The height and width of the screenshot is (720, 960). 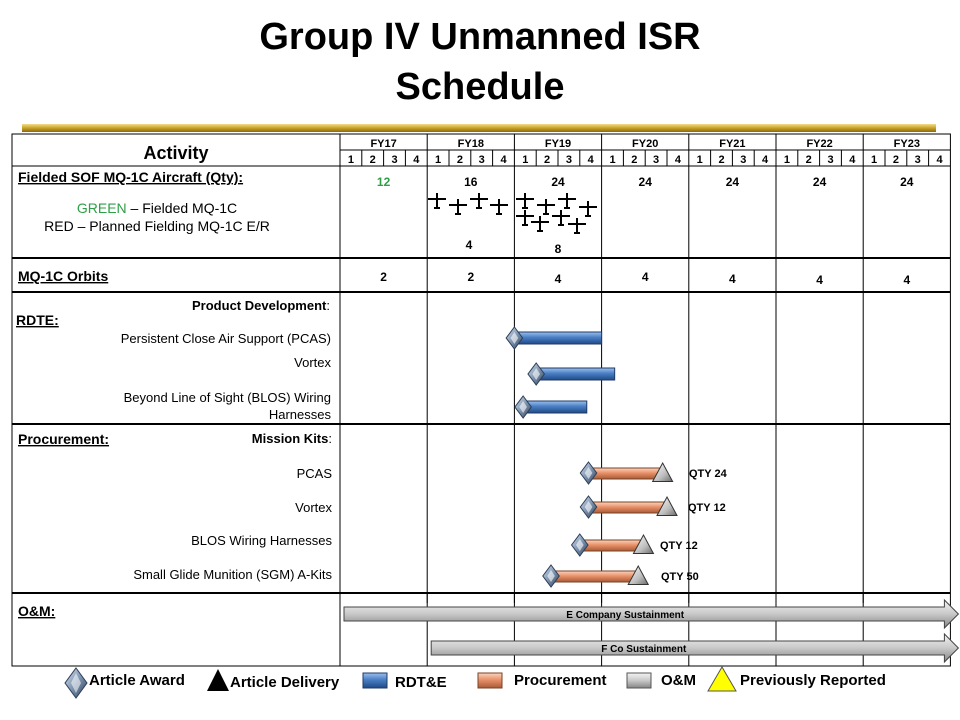 What do you see at coordinates (732, 144) in the screenshot?
I see `fy-label: FY21` at bounding box center [732, 144].